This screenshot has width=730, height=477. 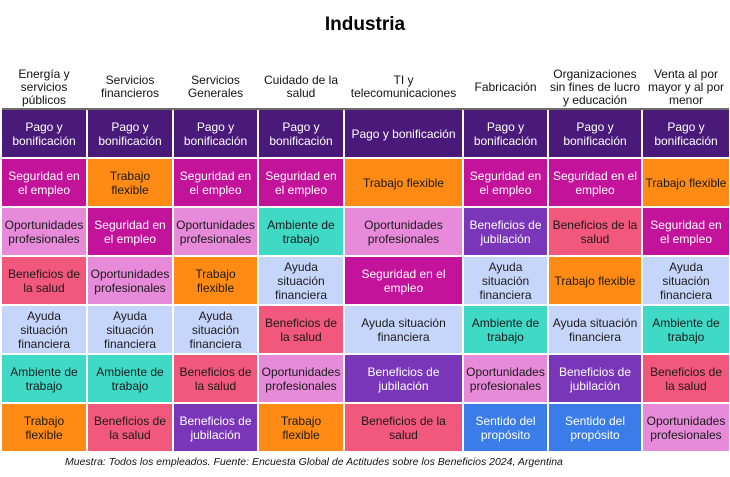 What do you see at coordinates (505, 86) in the screenshot?
I see `column-header: Fabricación` at bounding box center [505, 86].